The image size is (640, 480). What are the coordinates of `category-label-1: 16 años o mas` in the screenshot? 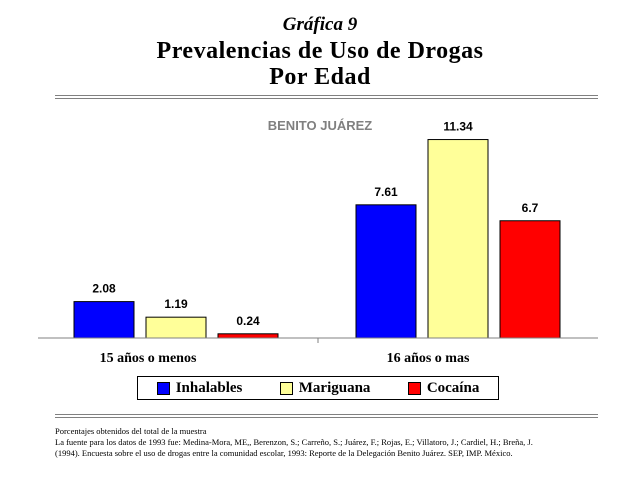 It's located at (428, 358).